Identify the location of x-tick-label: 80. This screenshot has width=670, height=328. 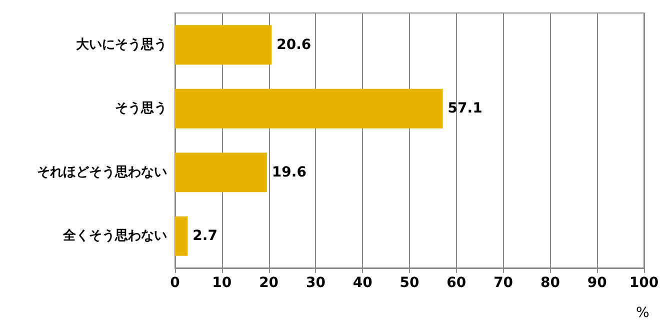
(550, 283).